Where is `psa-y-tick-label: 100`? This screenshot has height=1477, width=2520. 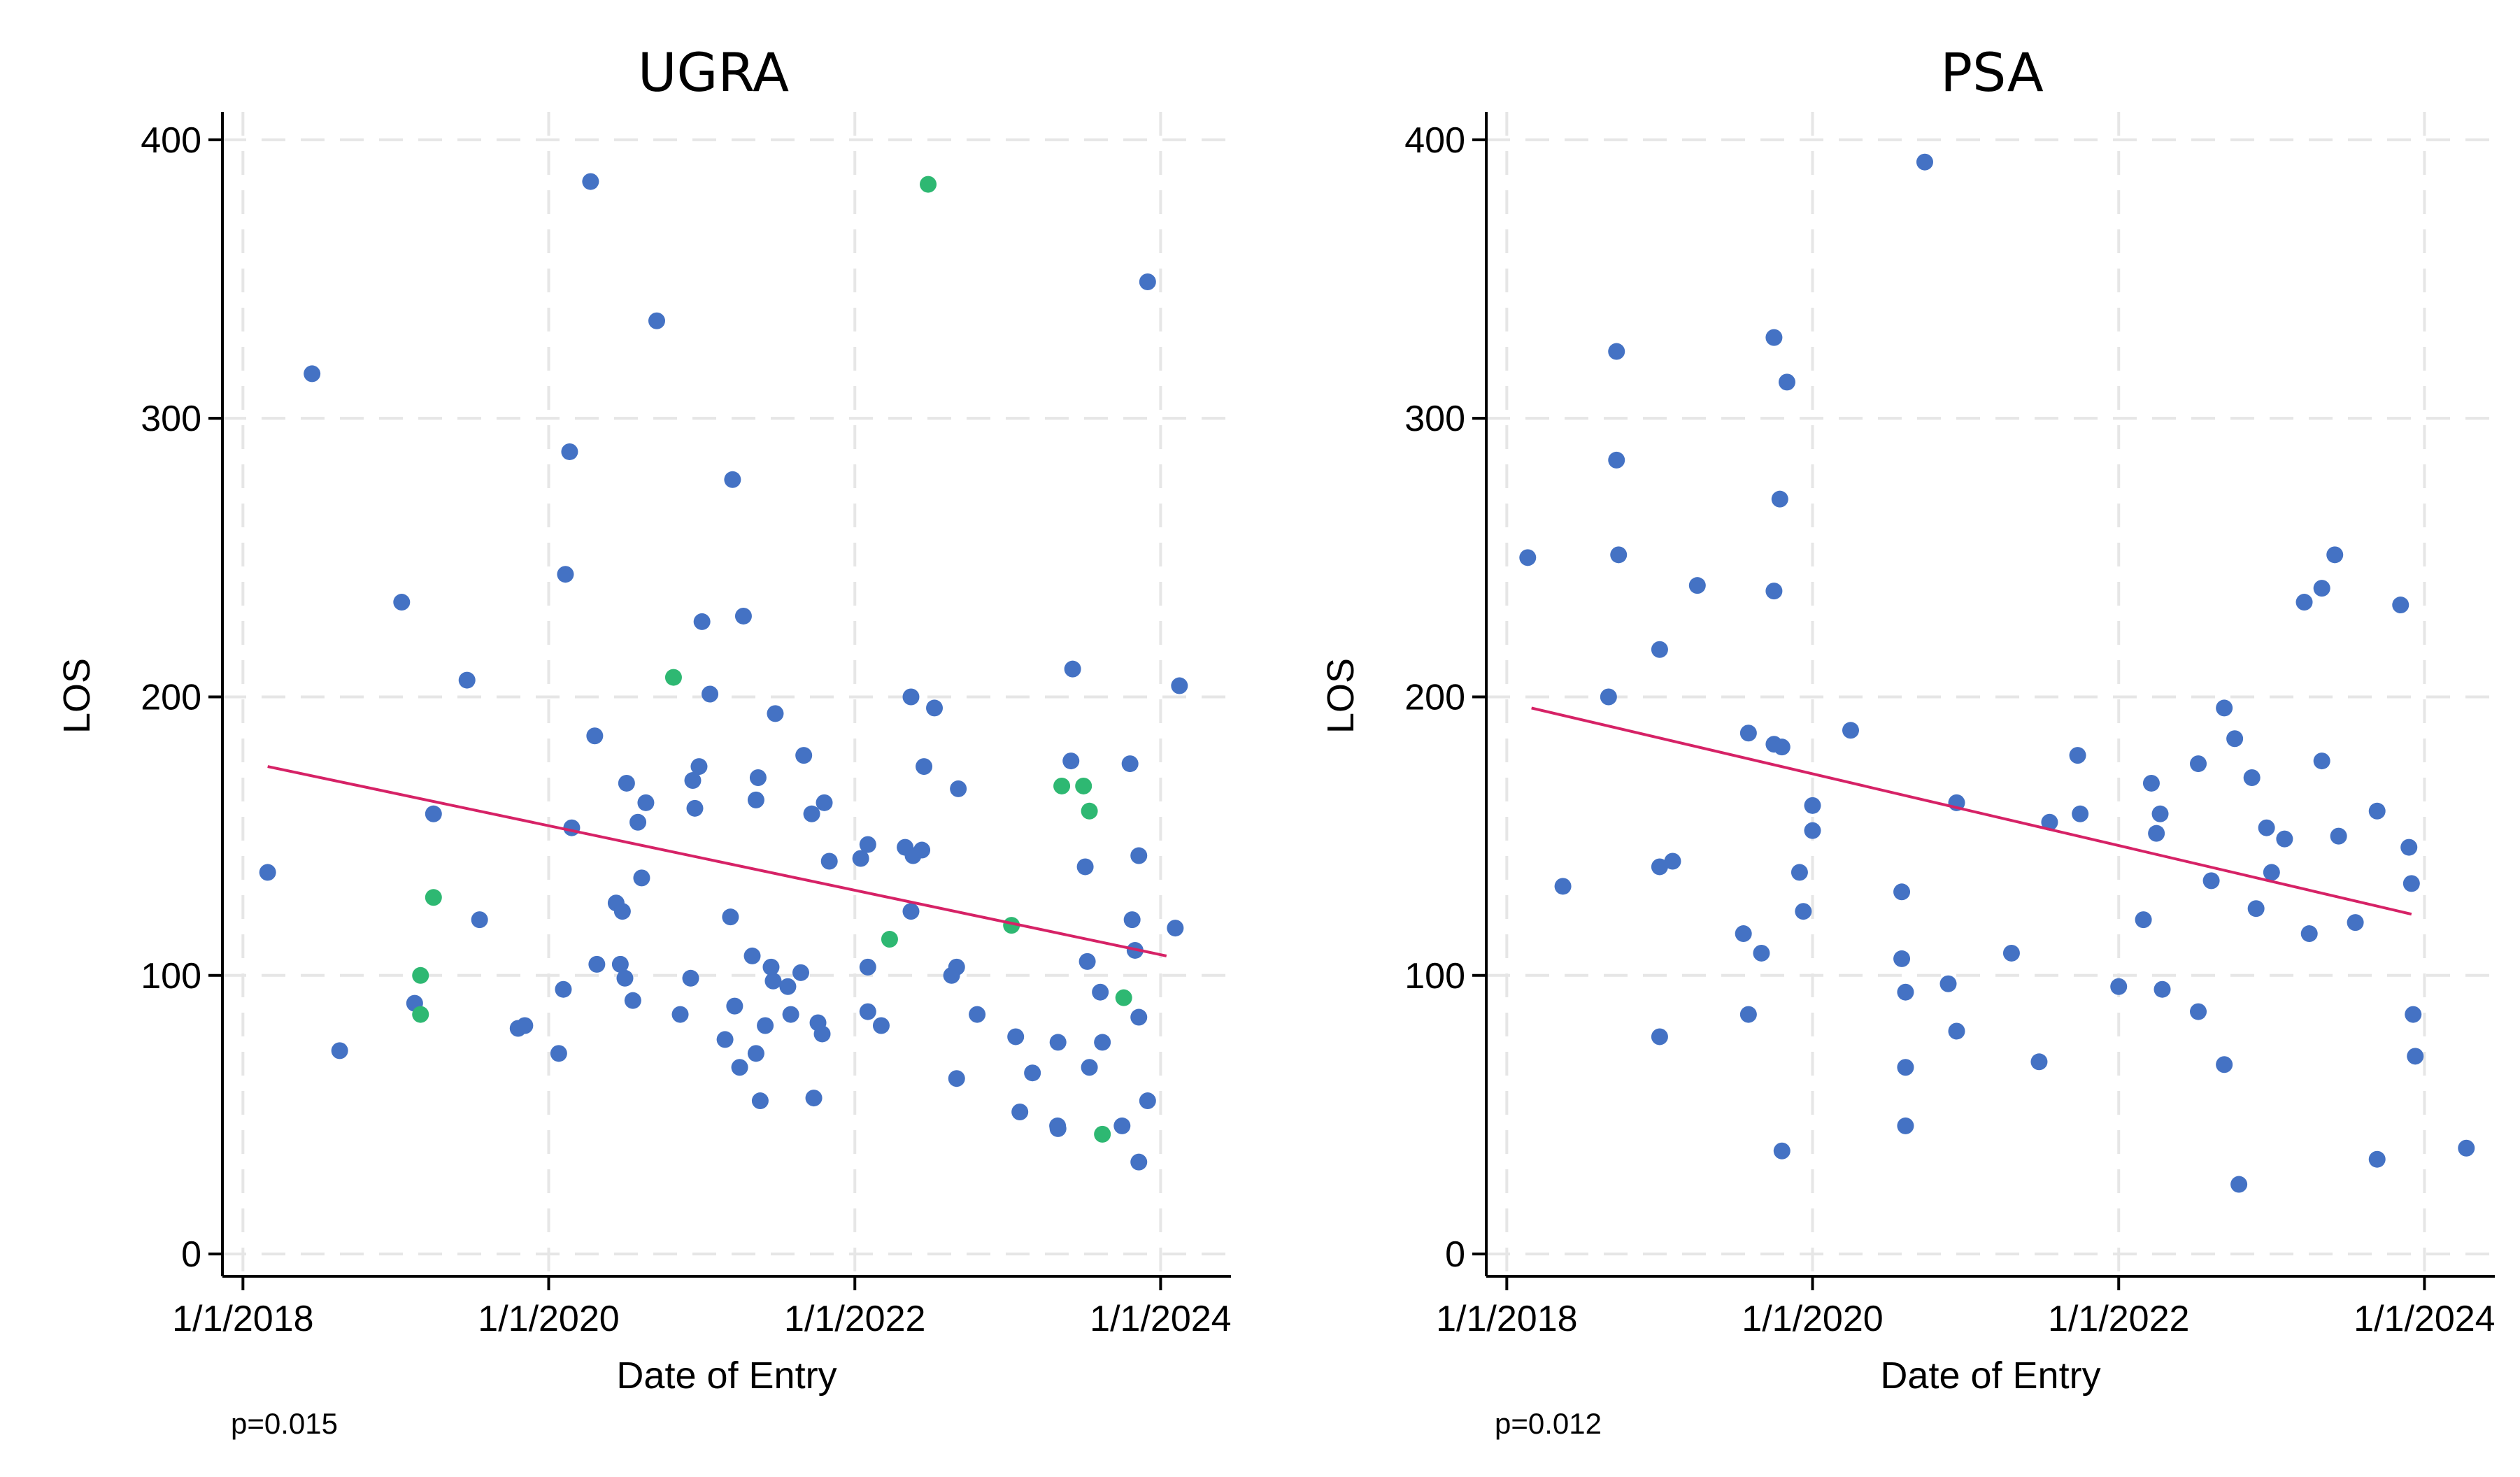
psa-y-tick-label: 100 is located at coordinates (1434, 977).